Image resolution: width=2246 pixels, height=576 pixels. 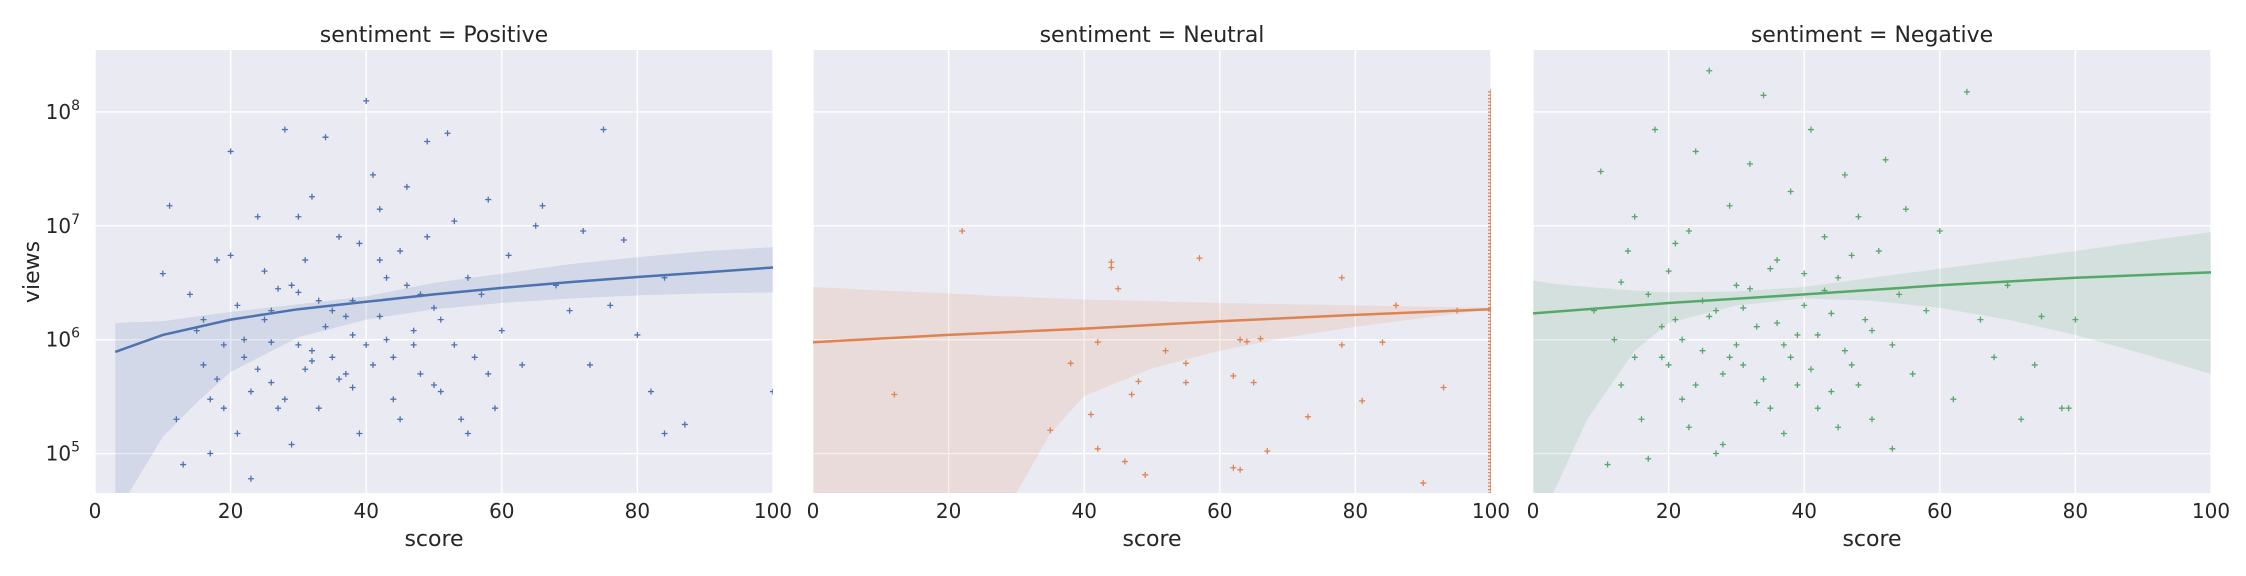 I want to click on x-tick-label-negative: 100, so click(x=2211, y=511).